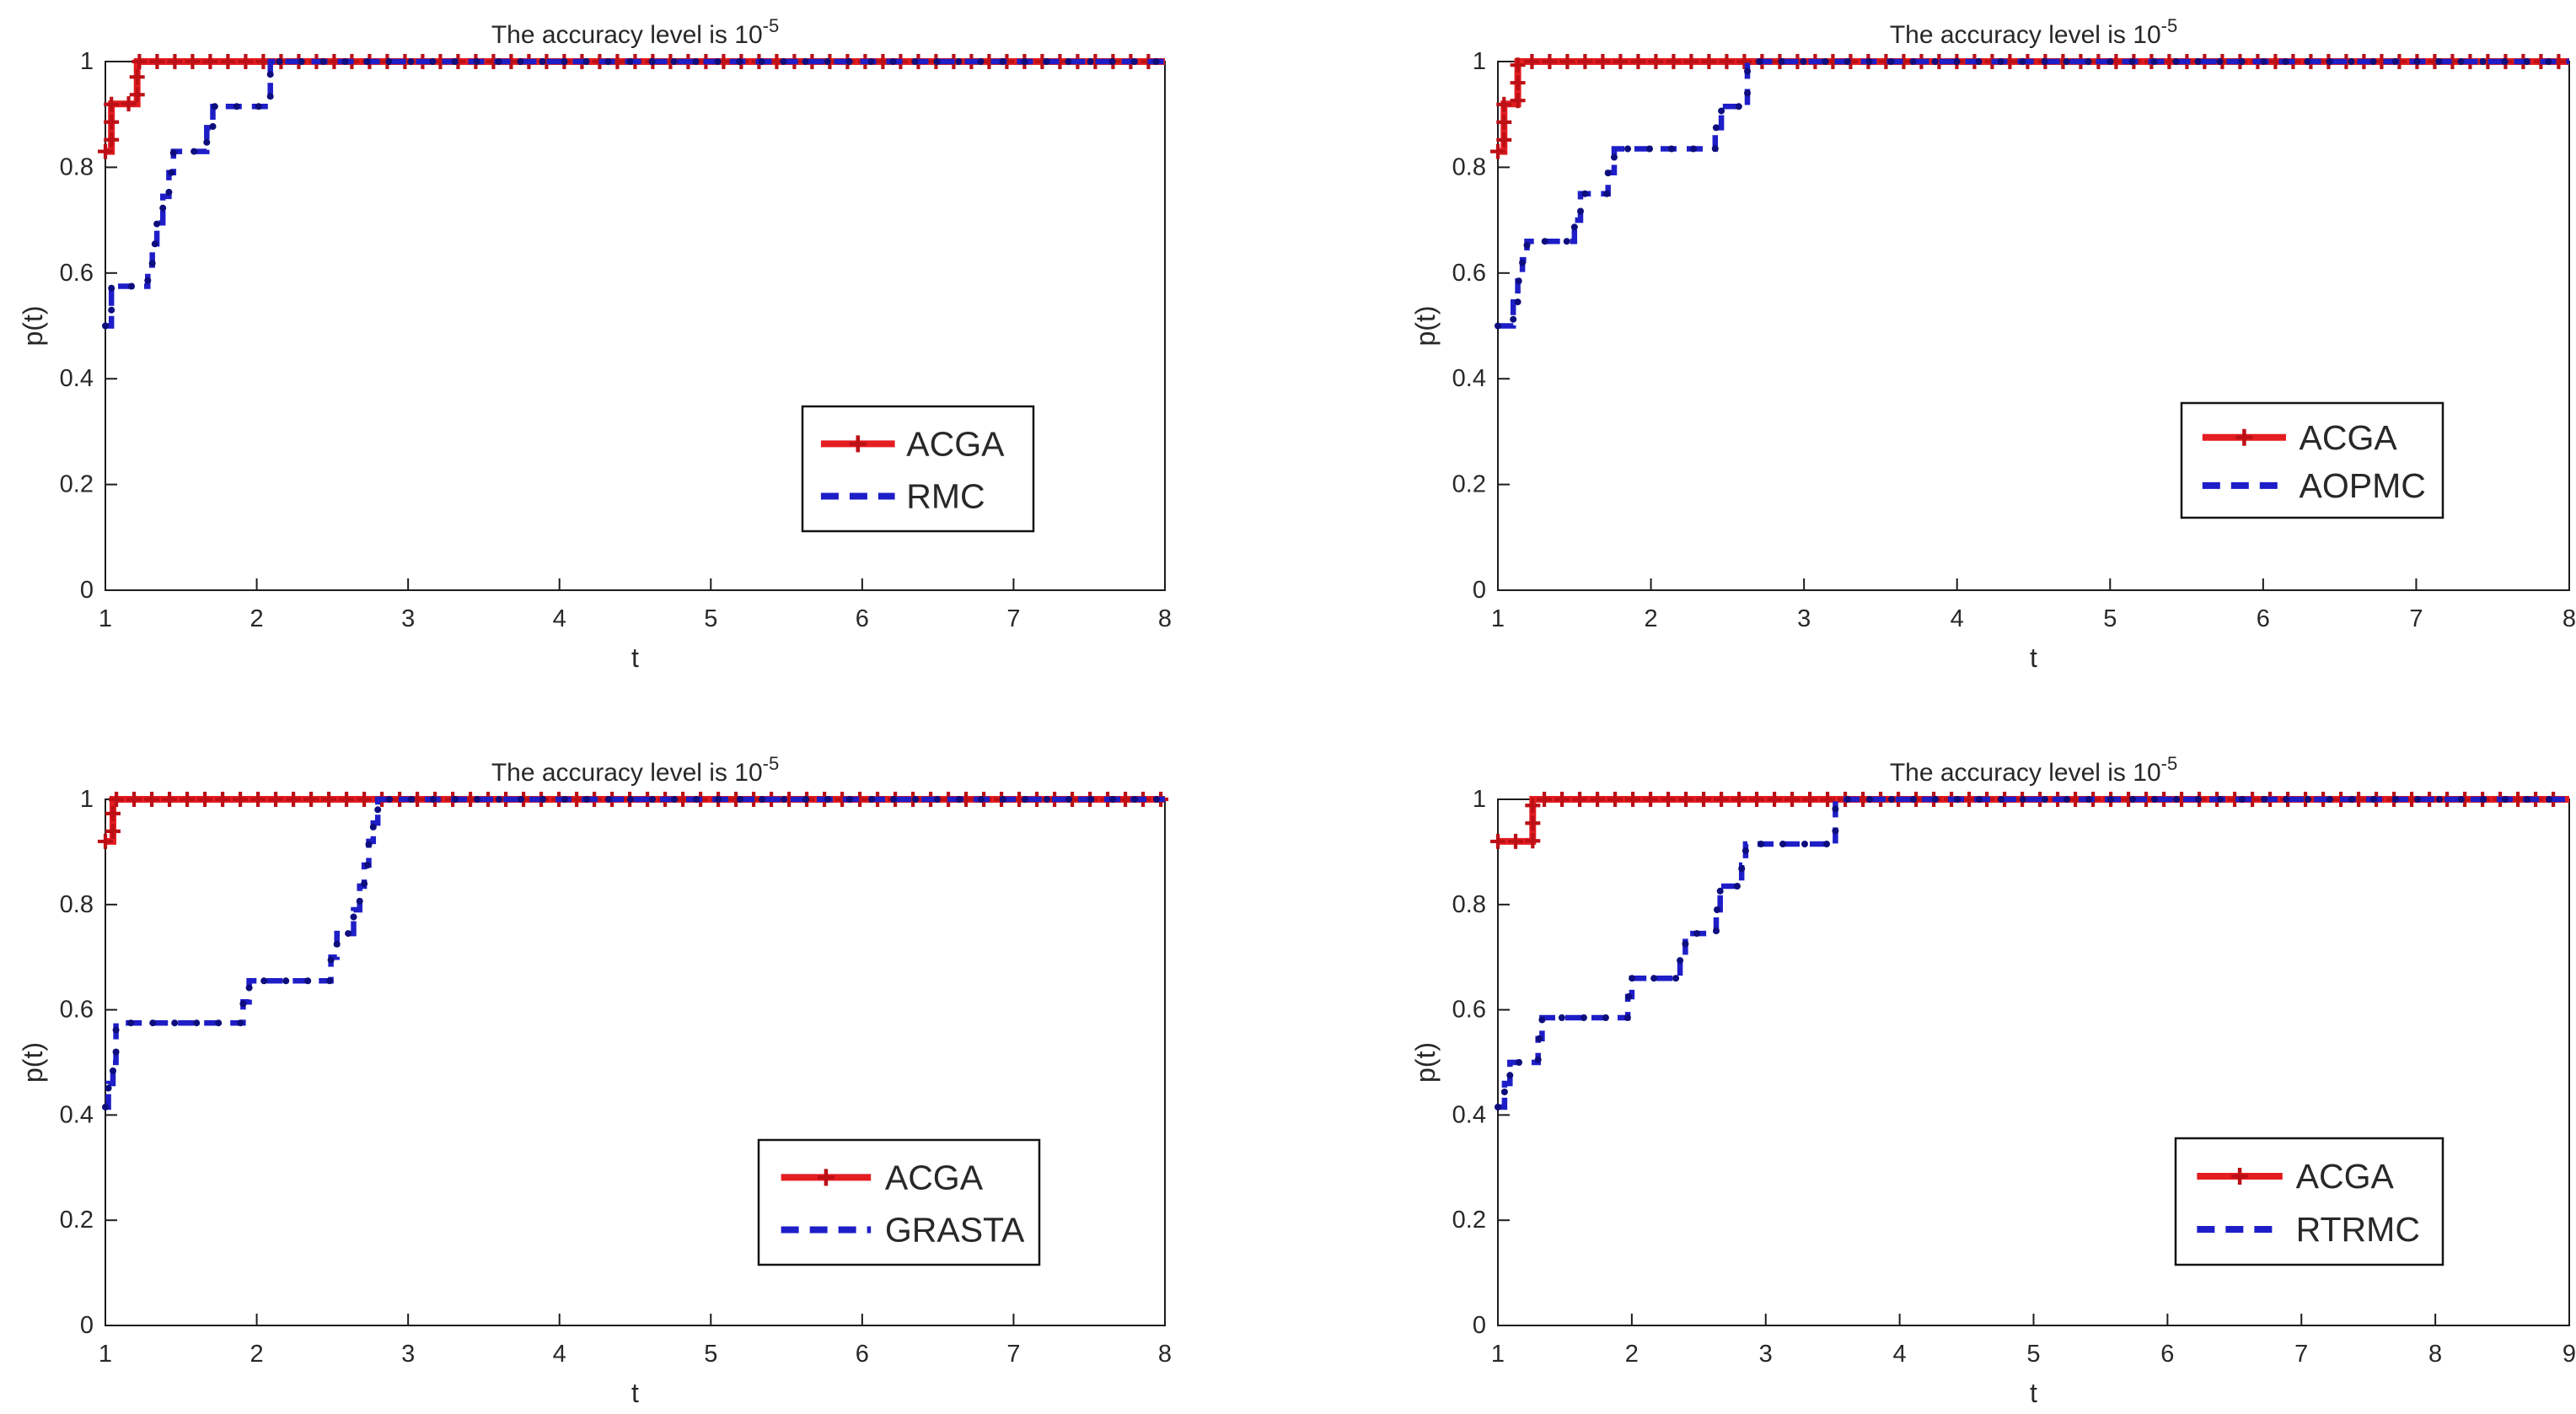 Image resolution: width=2576 pixels, height=1414 pixels. Describe the element at coordinates (559, 1355) in the screenshot. I see `x-tick-label: 4` at that location.